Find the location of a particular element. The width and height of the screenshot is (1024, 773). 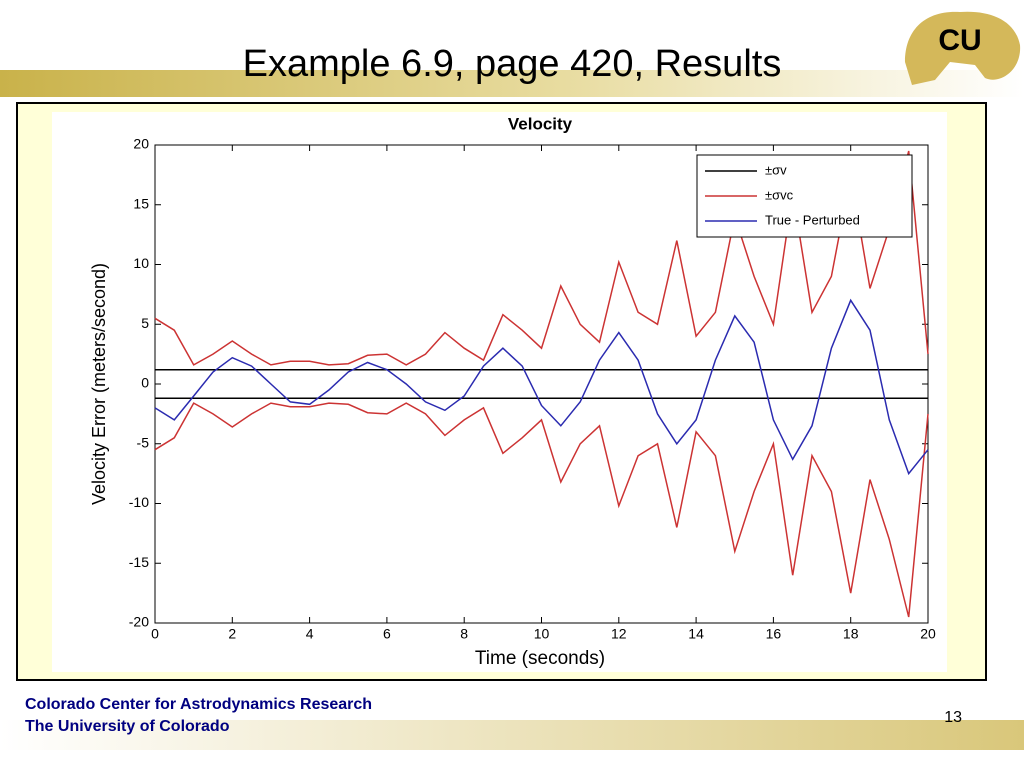

x-tick-label: 4 is located at coordinates (310, 634).